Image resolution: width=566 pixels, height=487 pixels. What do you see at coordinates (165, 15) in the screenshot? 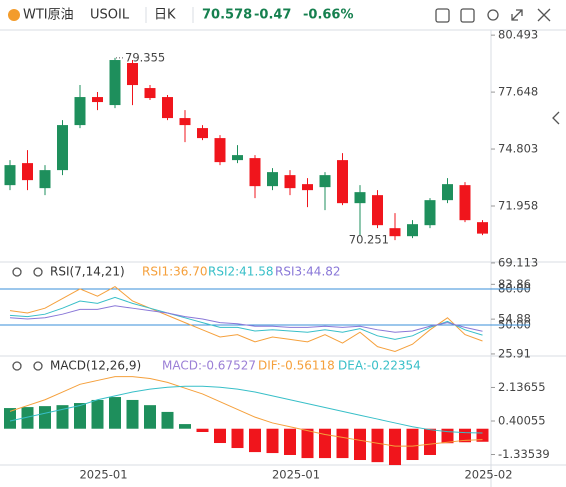
I see `period: 日K` at bounding box center [165, 15].